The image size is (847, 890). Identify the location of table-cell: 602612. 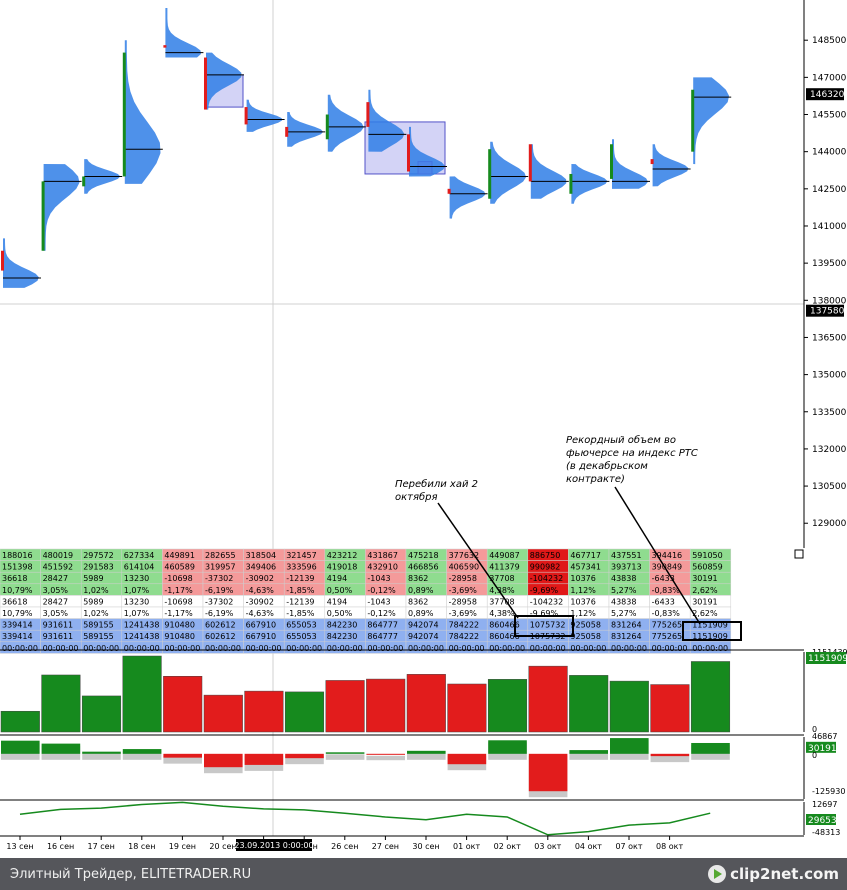
(220, 625).